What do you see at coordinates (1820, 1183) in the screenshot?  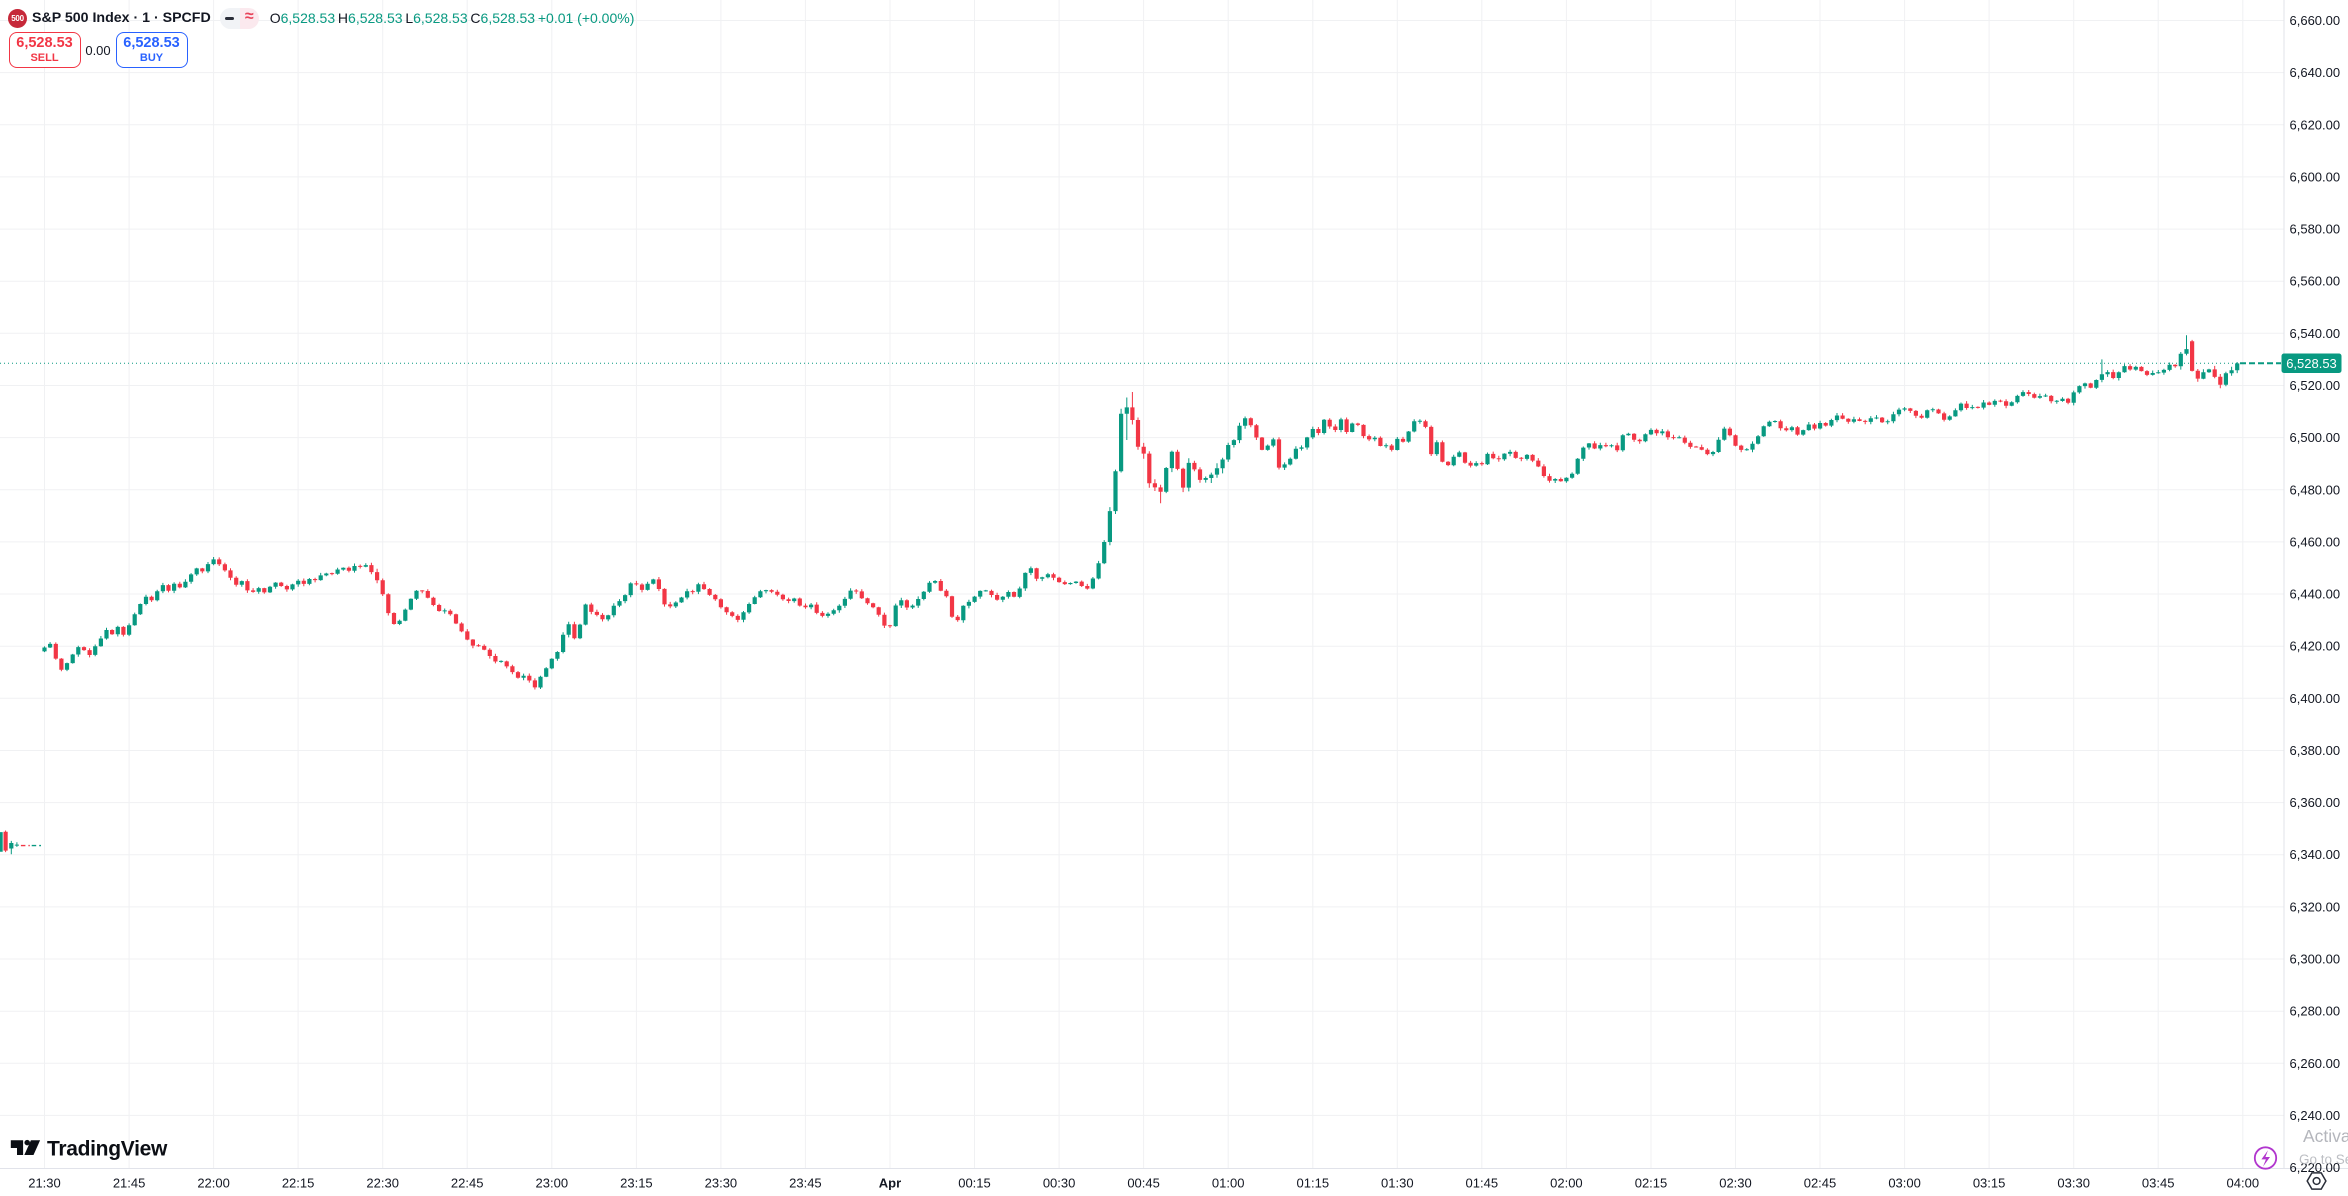 I see `svg-text: 02:45` at bounding box center [1820, 1183].